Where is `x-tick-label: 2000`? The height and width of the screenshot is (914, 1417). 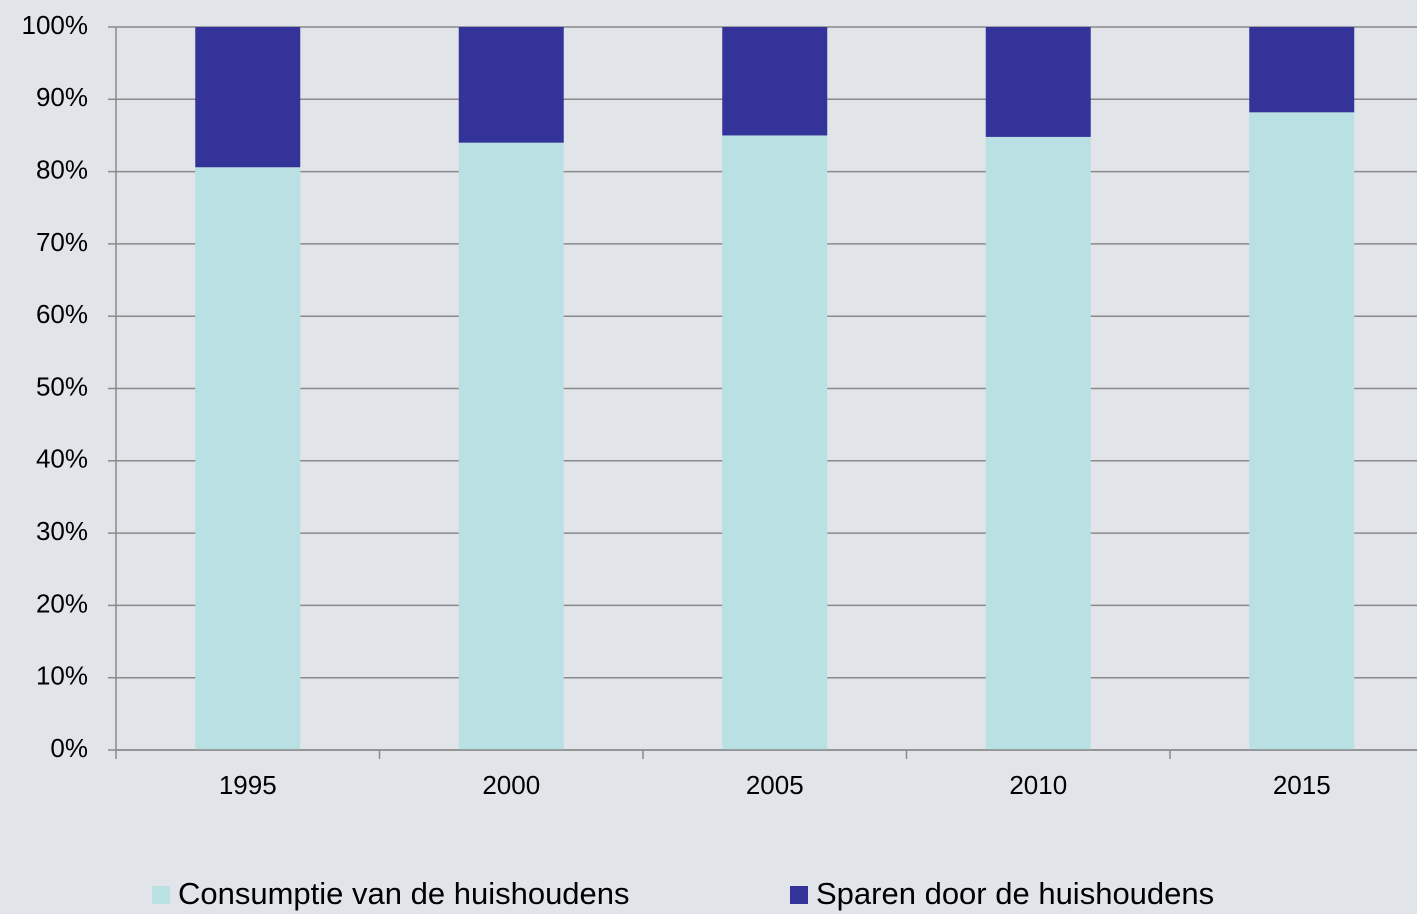
x-tick-label: 2000 is located at coordinates (511, 785).